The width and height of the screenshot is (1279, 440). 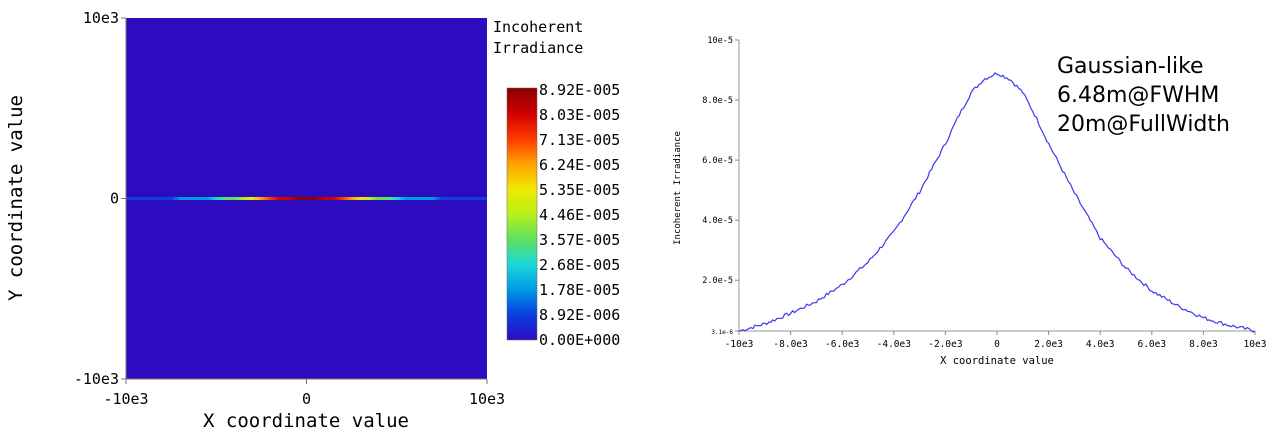 What do you see at coordinates (945, 344) in the screenshot?
I see `profile-x-tick-label: -2.0e3` at bounding box center [945, 344].